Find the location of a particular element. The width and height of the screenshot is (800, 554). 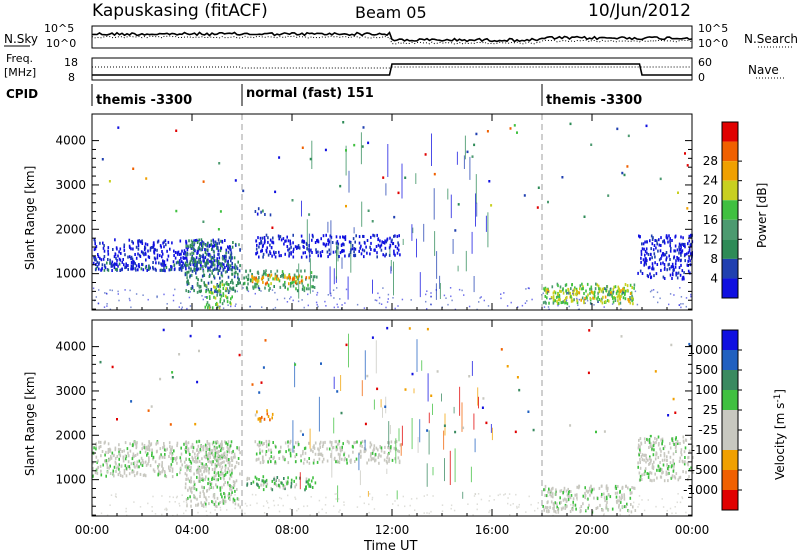

xtick-label: 04:00 is located at coordinates (192, 530).